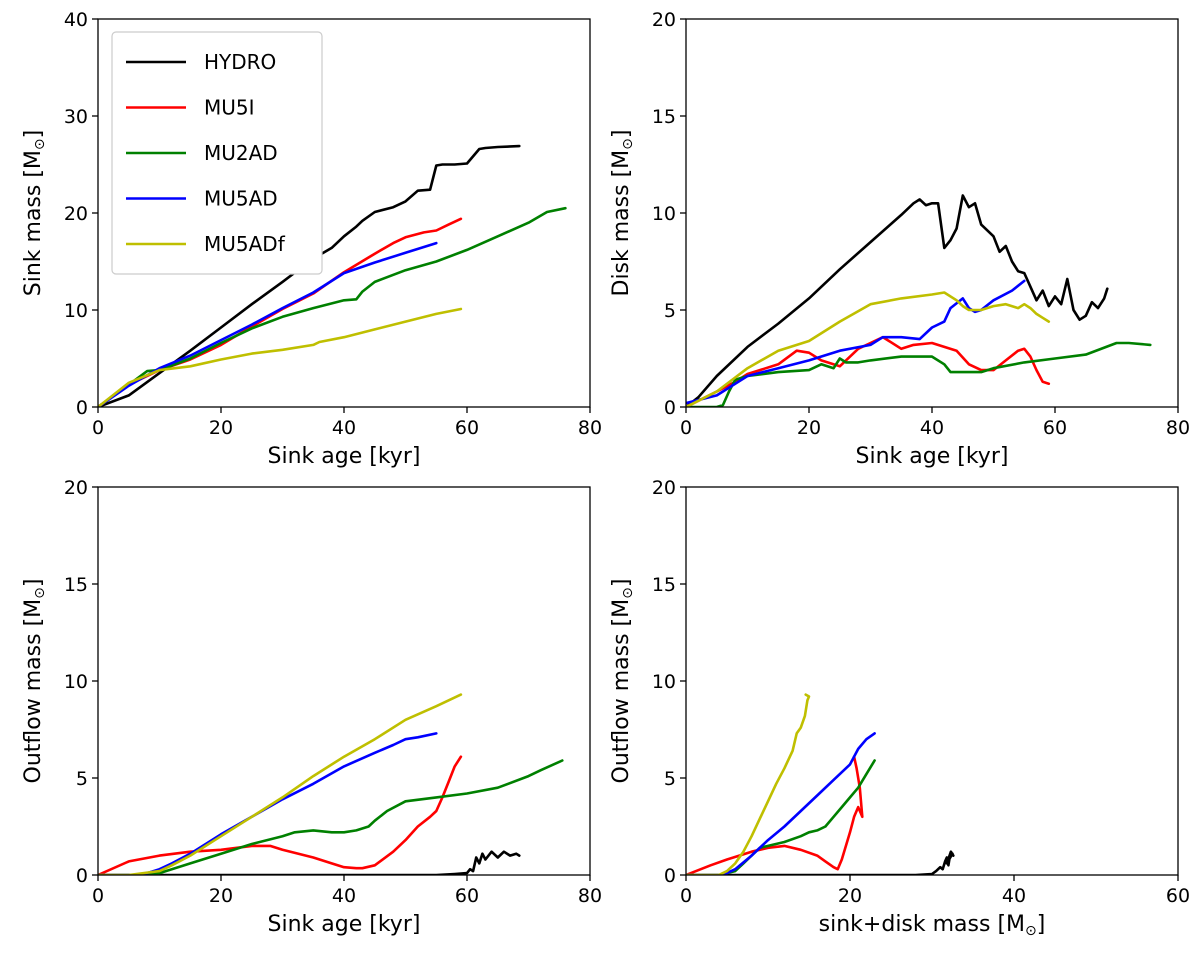  I want to click on legend-label-mu5ad: MU5AD, so click(241, 199).